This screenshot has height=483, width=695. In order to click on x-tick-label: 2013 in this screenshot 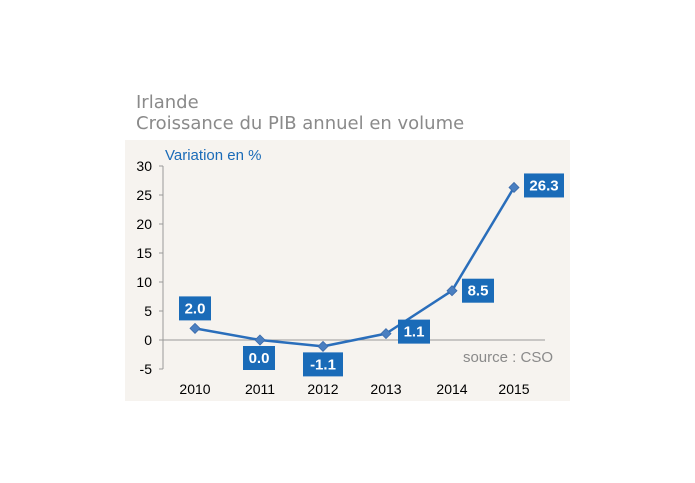, I will do `click(385, 389)`.